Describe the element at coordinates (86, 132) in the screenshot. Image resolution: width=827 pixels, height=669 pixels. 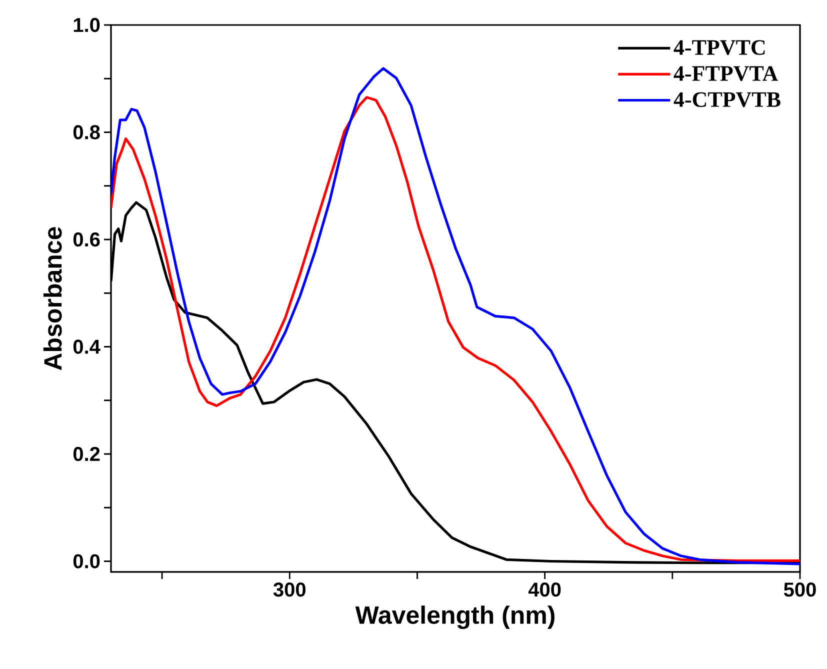
I see `y-tick-label: 0.8` at that location.